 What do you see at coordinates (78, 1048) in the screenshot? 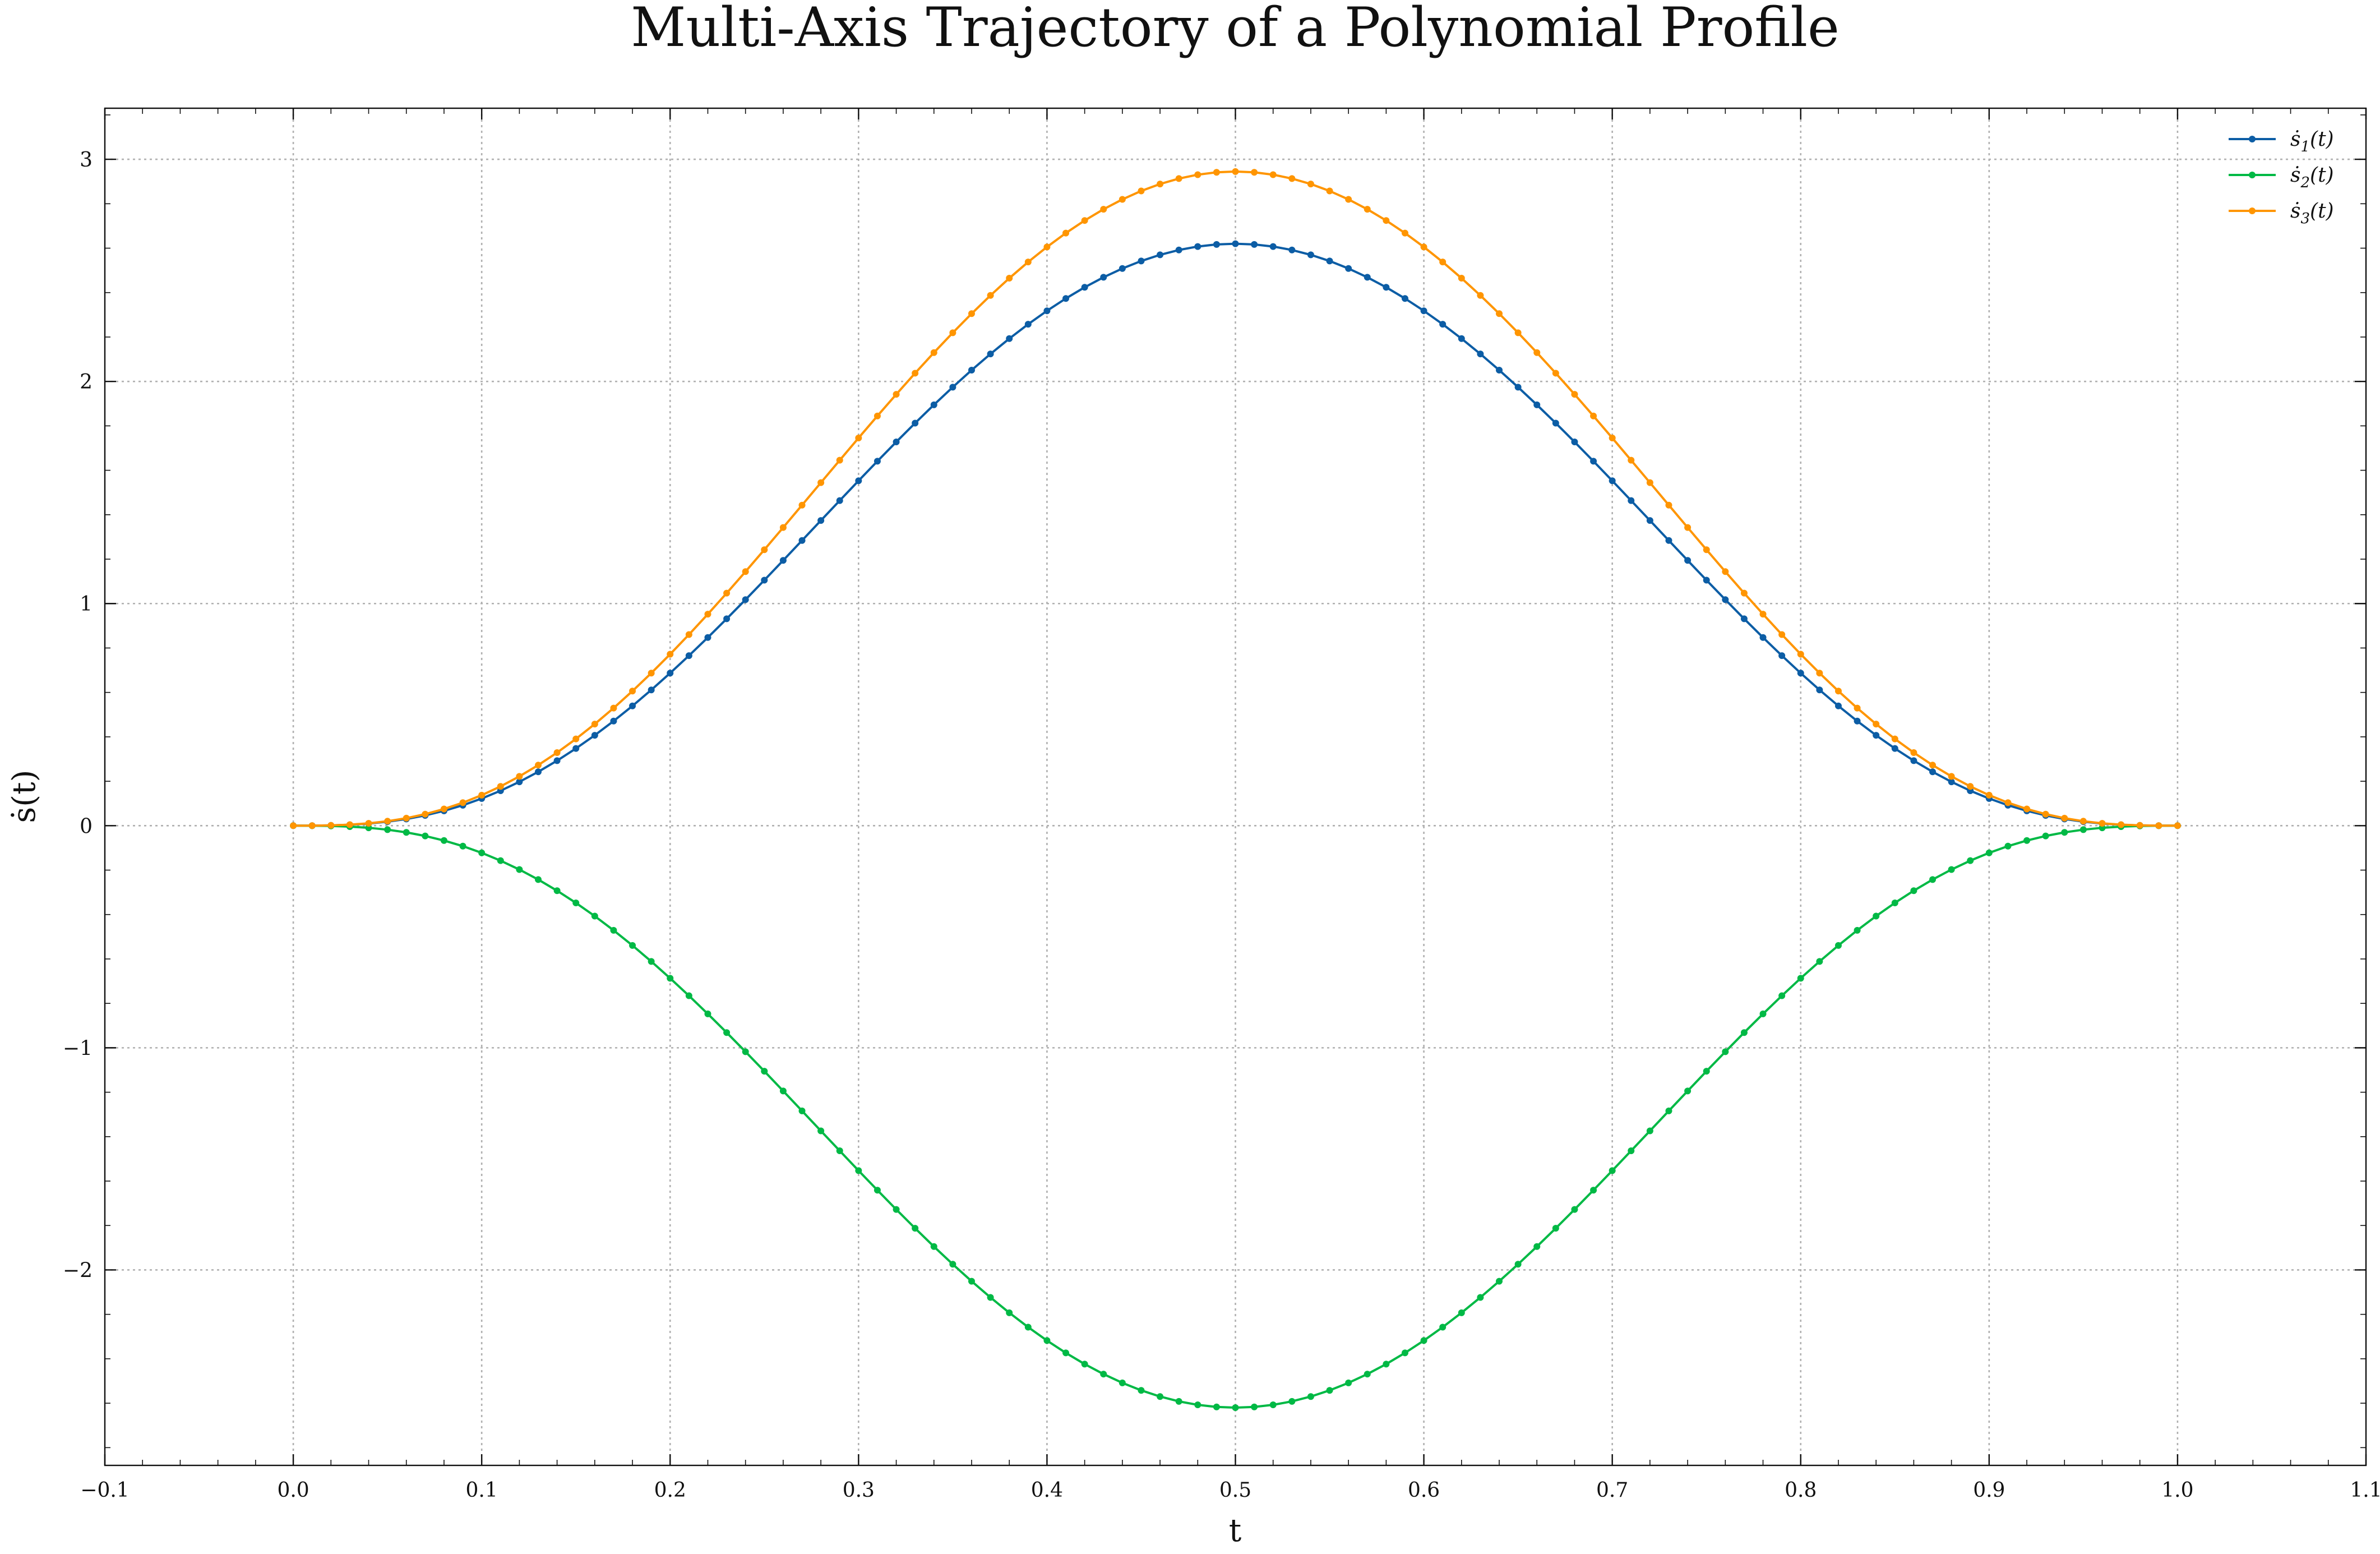
I see `y-tick-label: −1` at bounding box center [78, 1048].